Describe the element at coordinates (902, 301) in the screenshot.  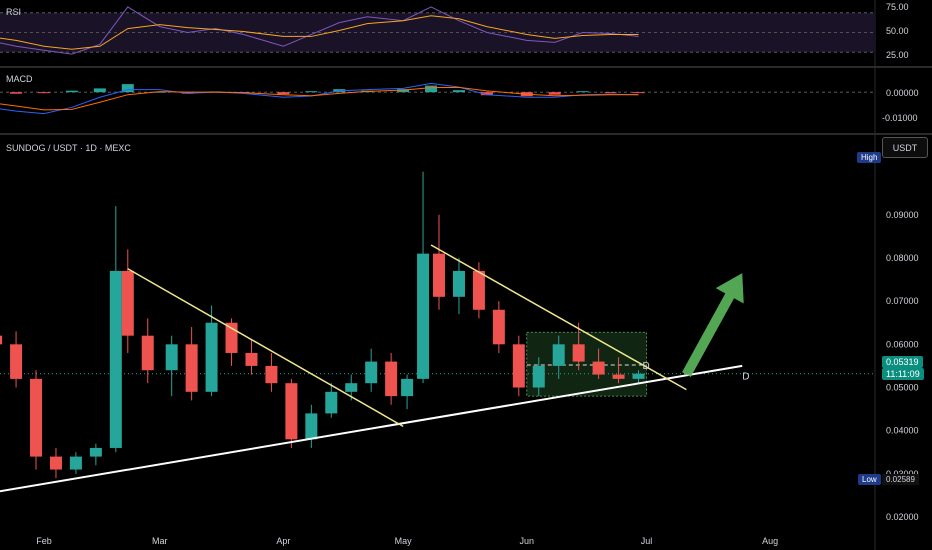
I see `price-tick-label: 0.07000` at that location.